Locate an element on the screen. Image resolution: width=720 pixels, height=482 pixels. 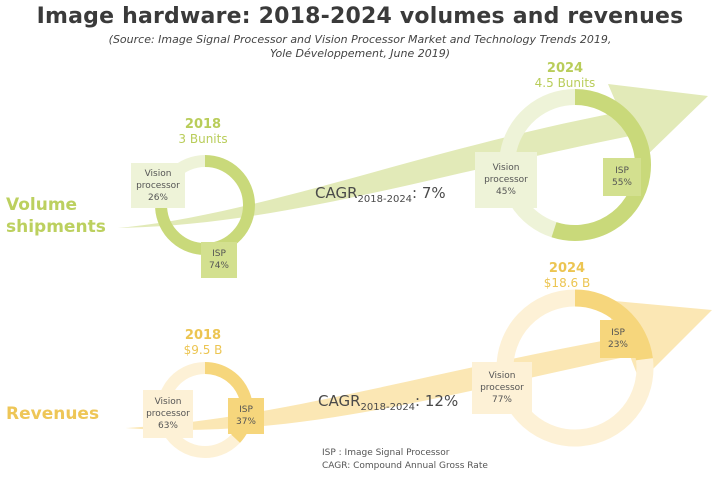
volume-label-line2: shipments is located at coordinates (56, 227).